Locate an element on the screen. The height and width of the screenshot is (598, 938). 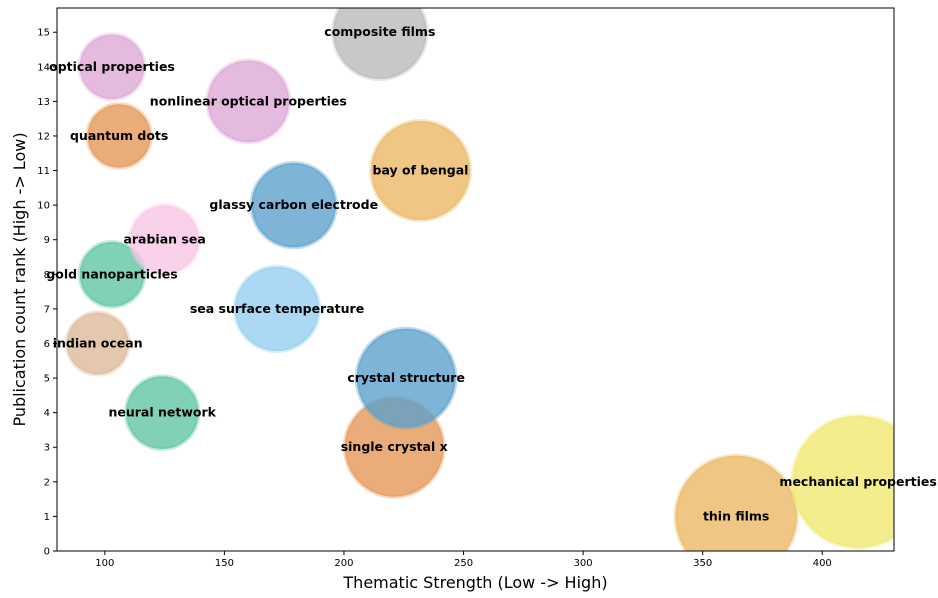
y-tick-label: 13 is located at coordinates (43, 102).